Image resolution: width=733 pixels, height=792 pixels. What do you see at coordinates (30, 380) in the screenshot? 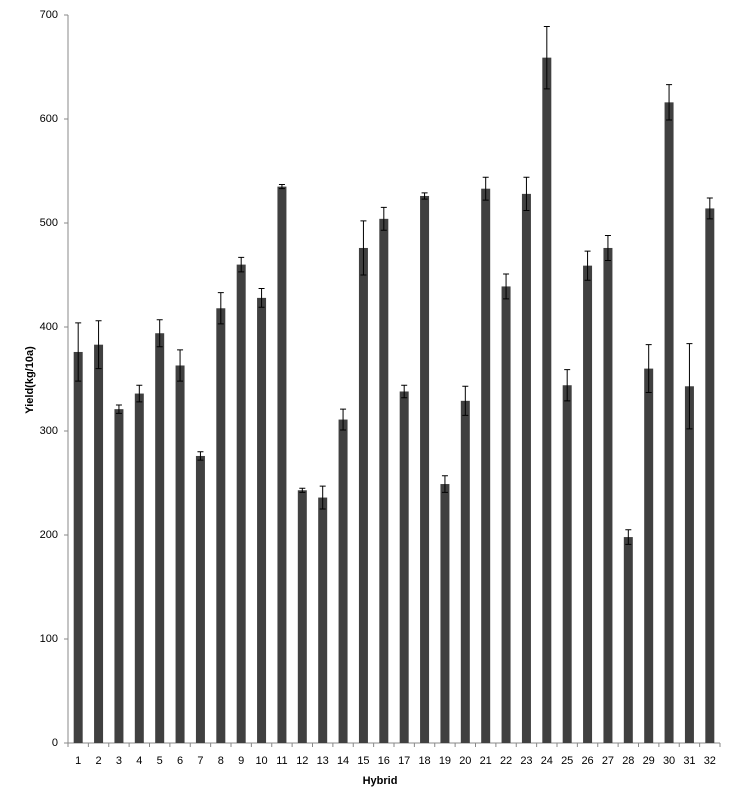
I see `y-axis-label: Yield(kg/10a)` at bounding box center [30, 380].